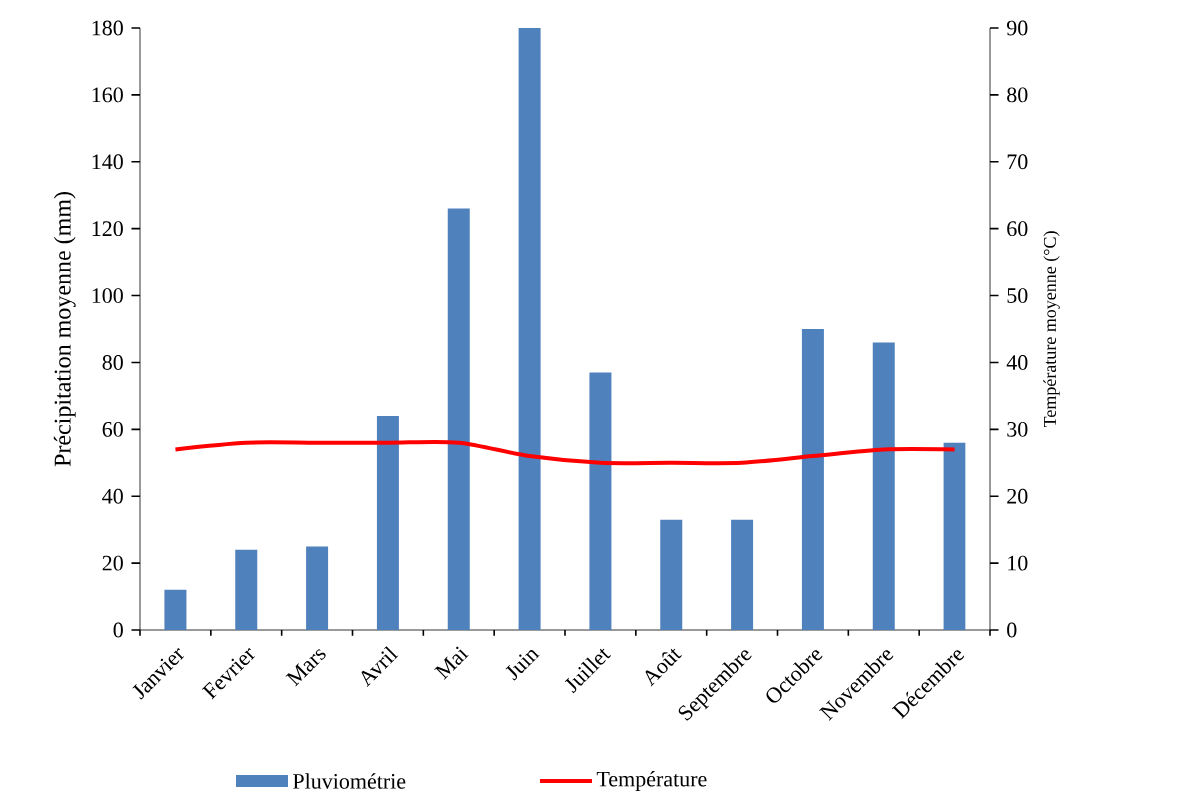 This screenshot has width=1189, height=805. I want to click on y-tick-label: 180, so click(107, 28).